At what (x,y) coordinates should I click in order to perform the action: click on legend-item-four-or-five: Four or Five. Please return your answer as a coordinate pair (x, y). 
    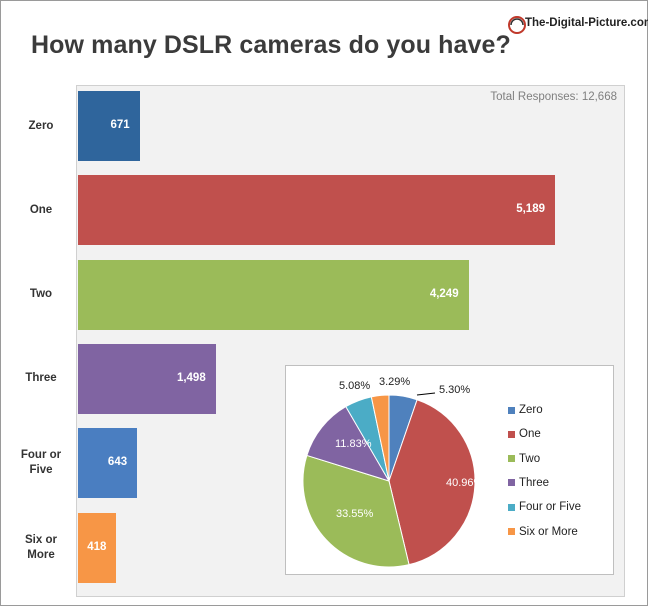
    Looking at the image, I should click on (544, 507).